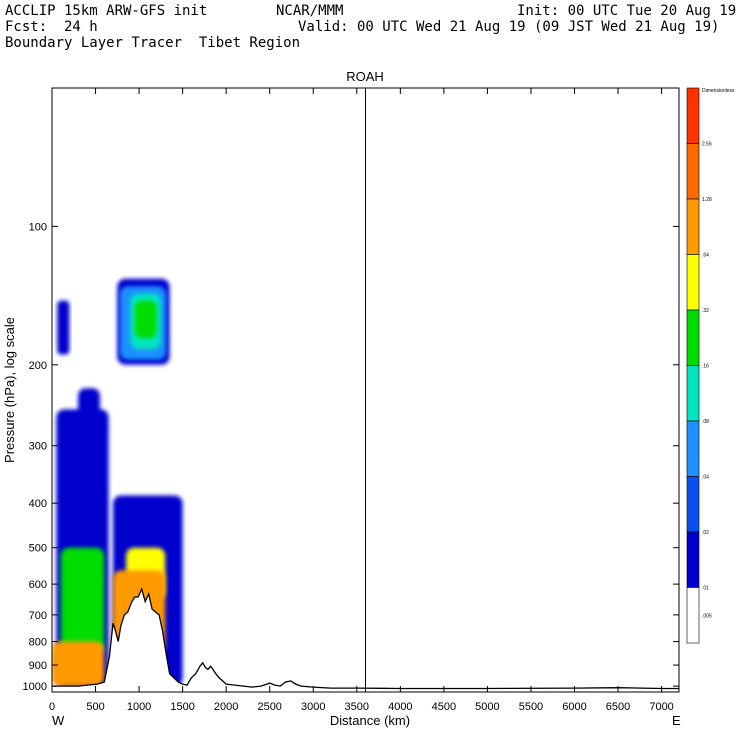  What do you see at coordinates (400, 707) in the screenshot?
I see `x-tick-label: 4000` at bounding box center [400, 707].